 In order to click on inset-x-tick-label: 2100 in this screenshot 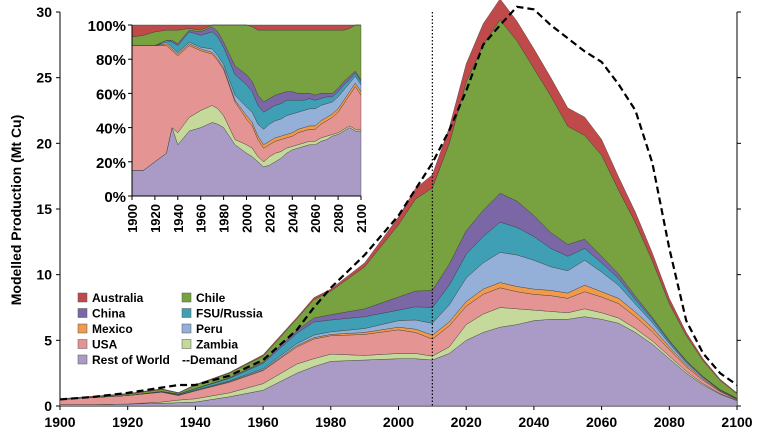, I will do `click(361, 218)`.